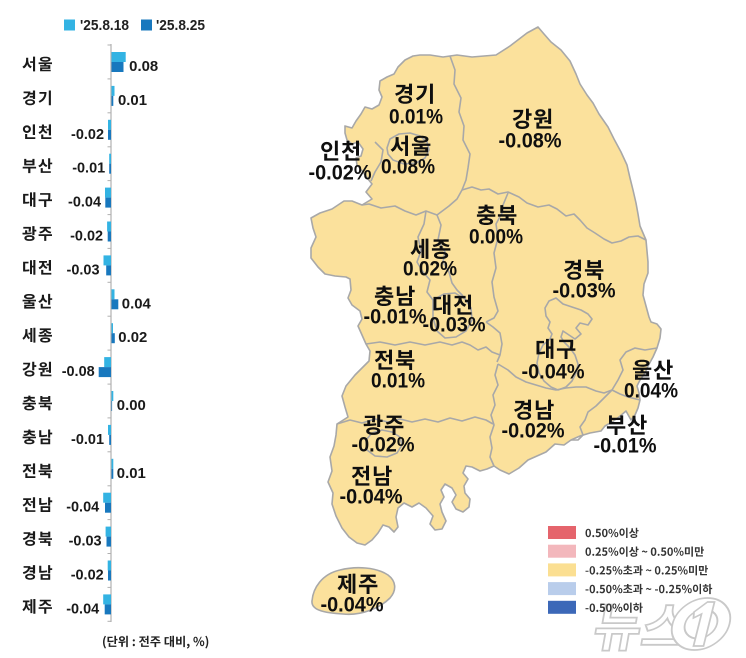  What do you see at coordinates (143, 67) in the screenshot?
I see `svg-text: 0.08` at bounding box center [143, 67].